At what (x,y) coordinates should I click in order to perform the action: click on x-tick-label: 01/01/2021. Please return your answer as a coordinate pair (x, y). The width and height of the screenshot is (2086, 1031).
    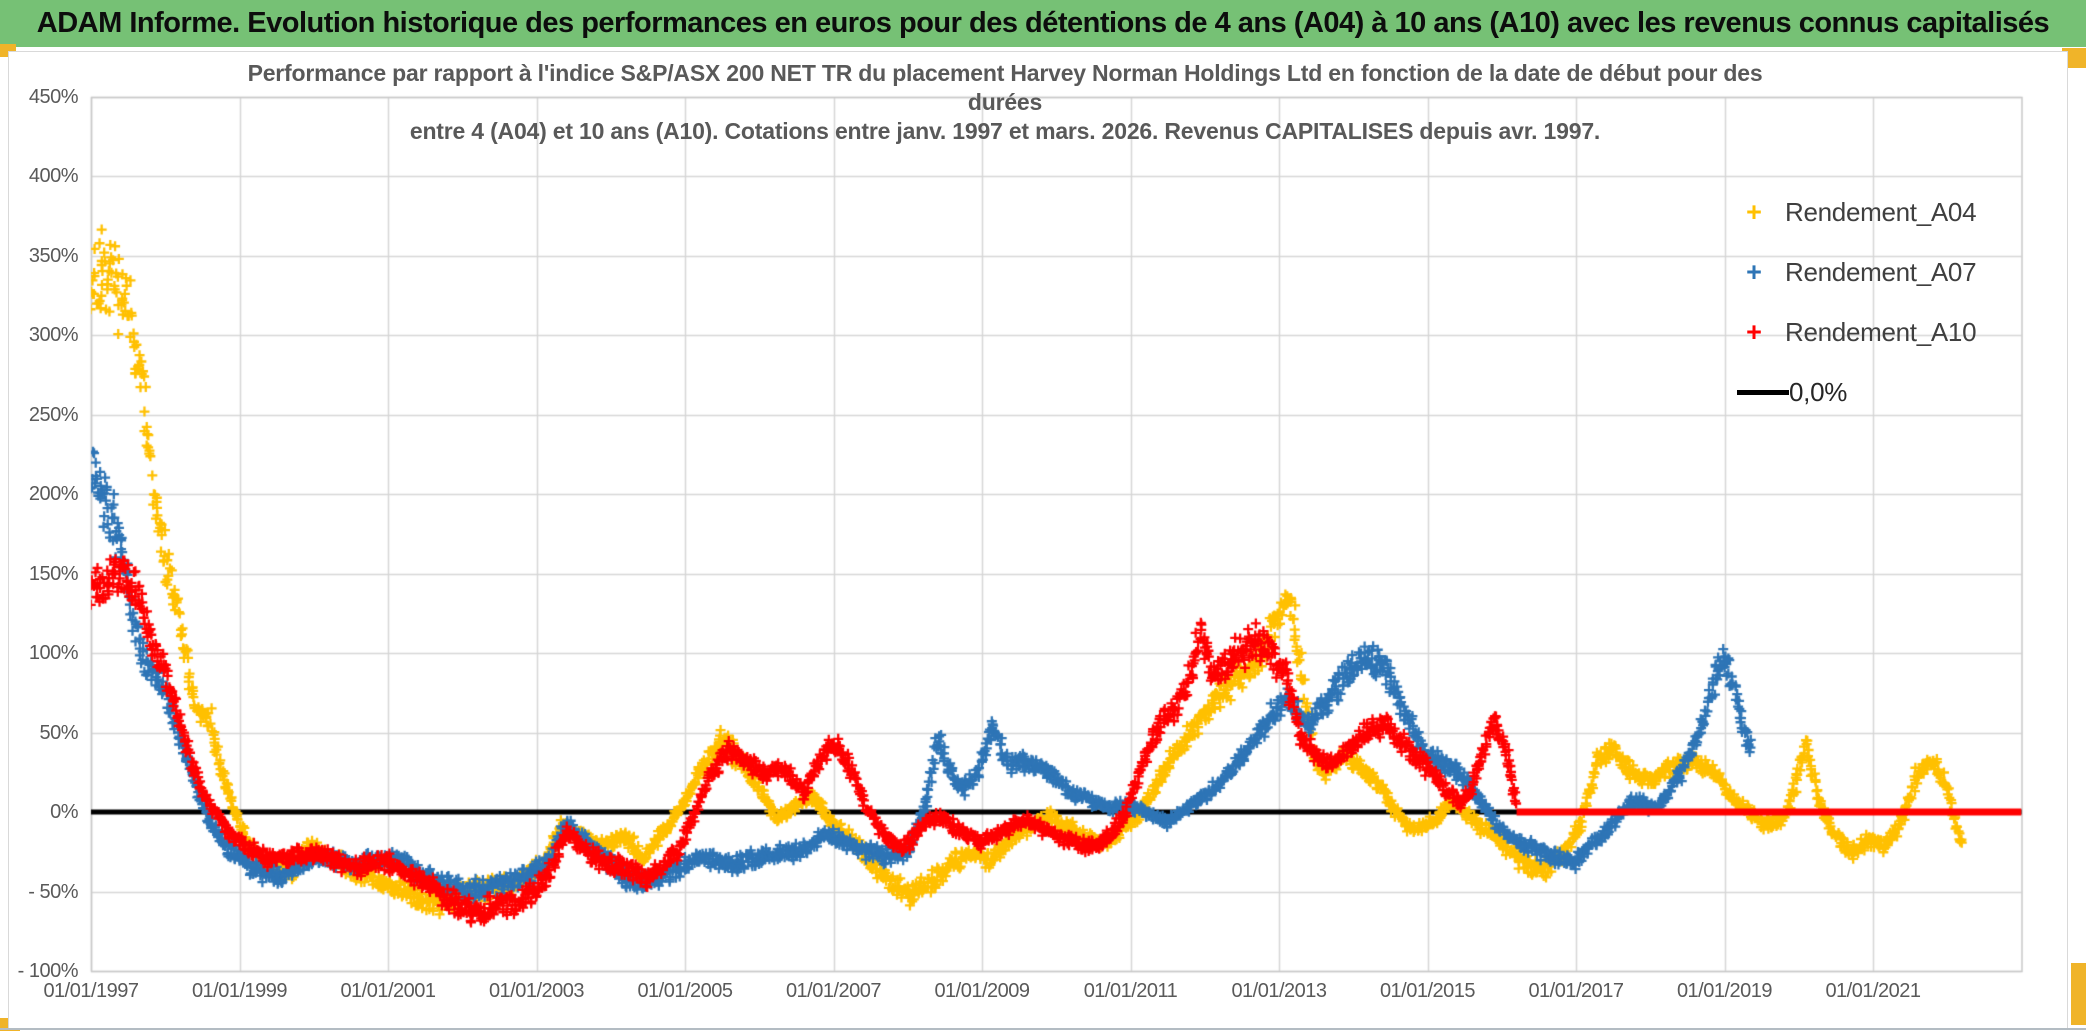
    Looking at the image, I should click on (1873, 991).